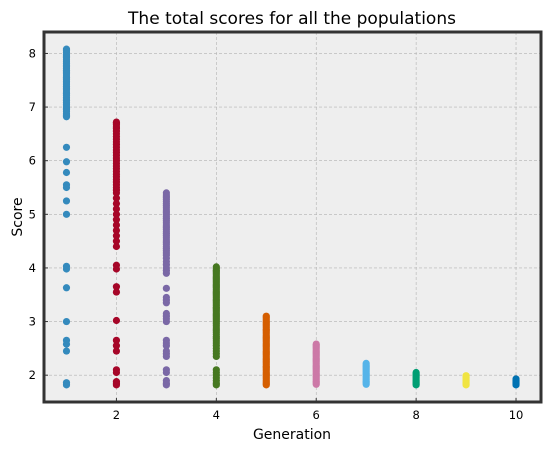 The width and height of the screenshot is (550, 452). What do you see at coordinates (292, 435) in the screenshot?
I see `x-axis-label: Generation` at bounding box center [292, 435].